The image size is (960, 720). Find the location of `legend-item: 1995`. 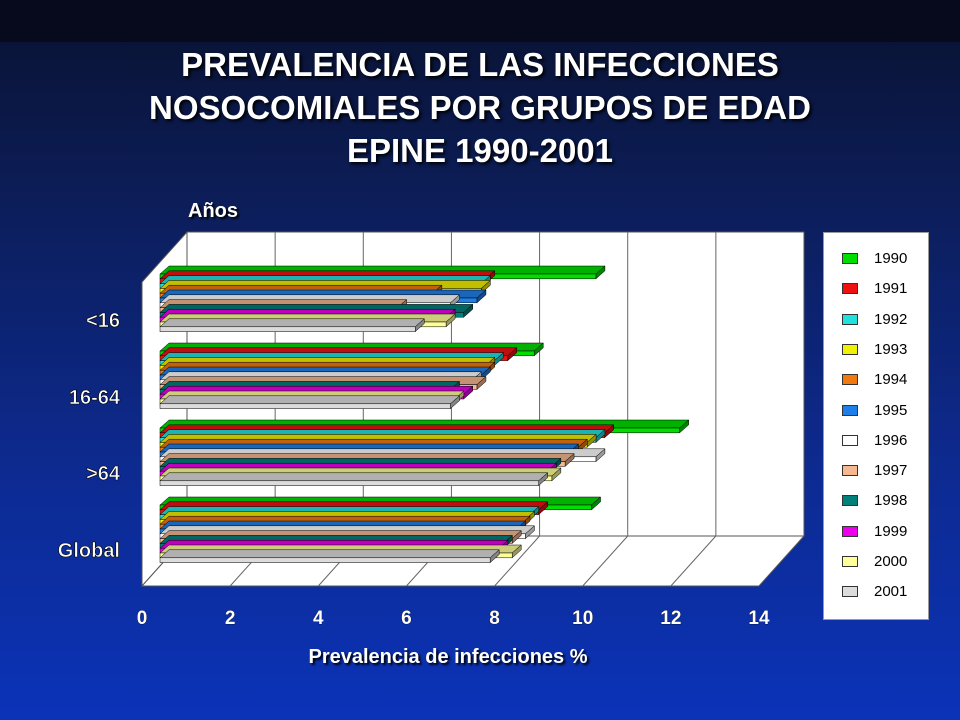

legend-item: 1995 is located at coordinates (876, 411).